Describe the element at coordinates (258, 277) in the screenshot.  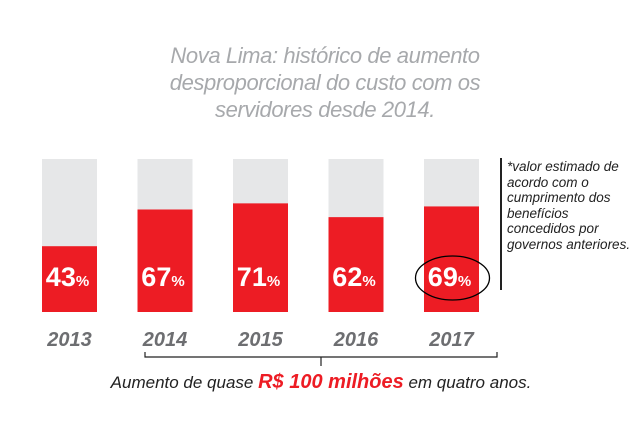
I see `bar-value-label-2015: 71%` at that location.